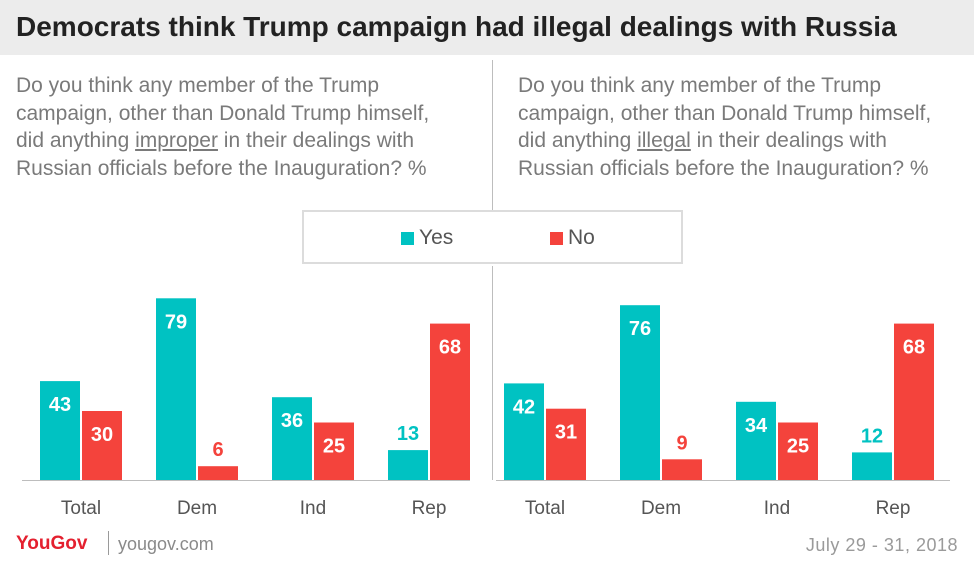 The height and width of the screenshot is (562, 974). I want to click on data-label-no-dem: 6, so click(217, 450).